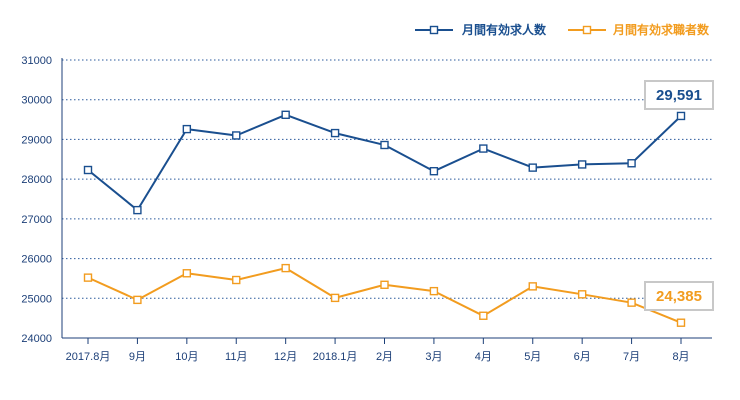  What do you see at coordinates (137, 357) in the screenshot?
I see `x-tick-label: 9月` at bounding box center [137, 357].